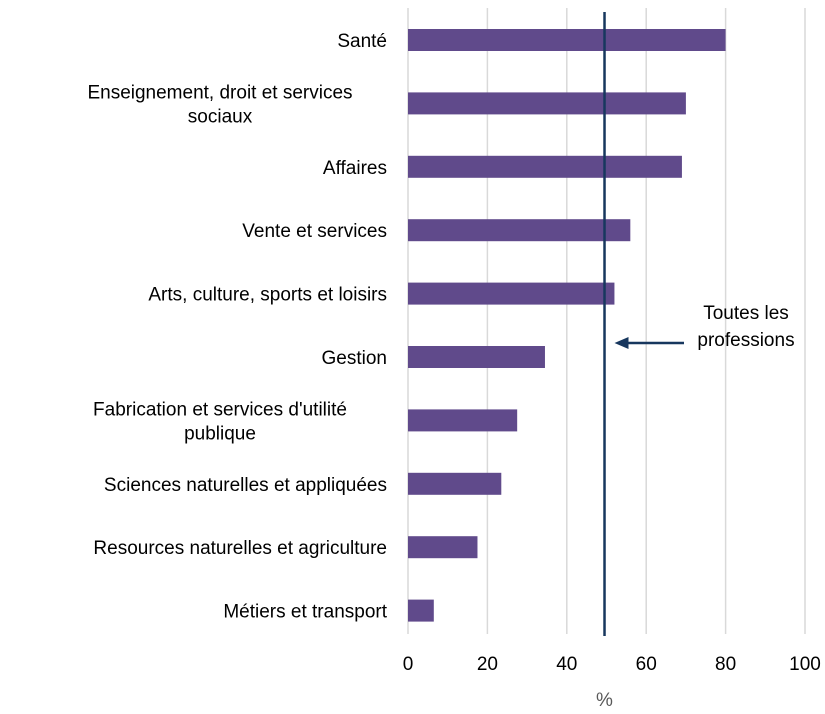 Image resolution: width=825 pixels, height=714 pixels. I want to click on category-label: Affaires, so click(355, 168).